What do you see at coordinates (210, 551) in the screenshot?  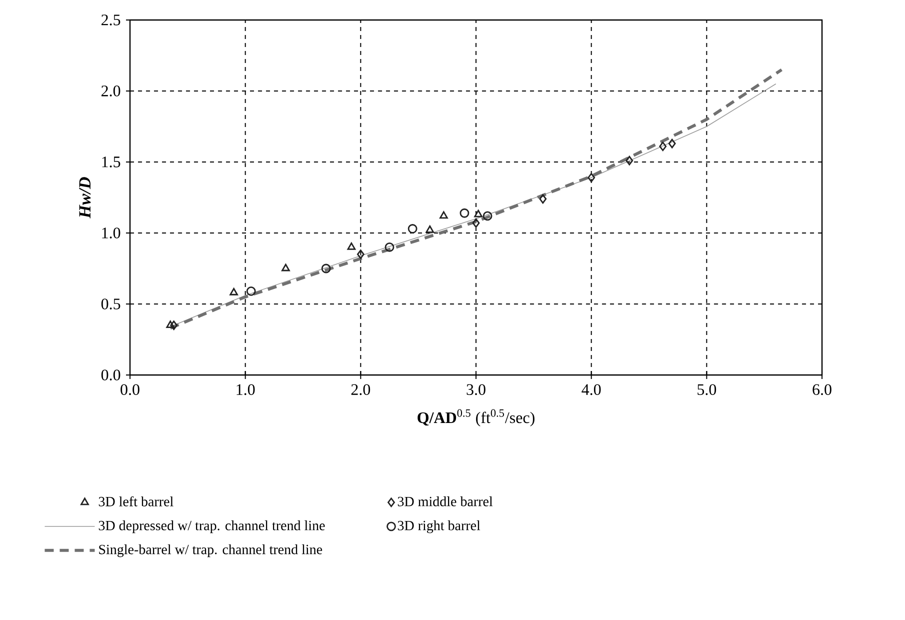 I see `legend-label: Single-barrel w/ trap. channel trend line` at bounding box center [210, 551].